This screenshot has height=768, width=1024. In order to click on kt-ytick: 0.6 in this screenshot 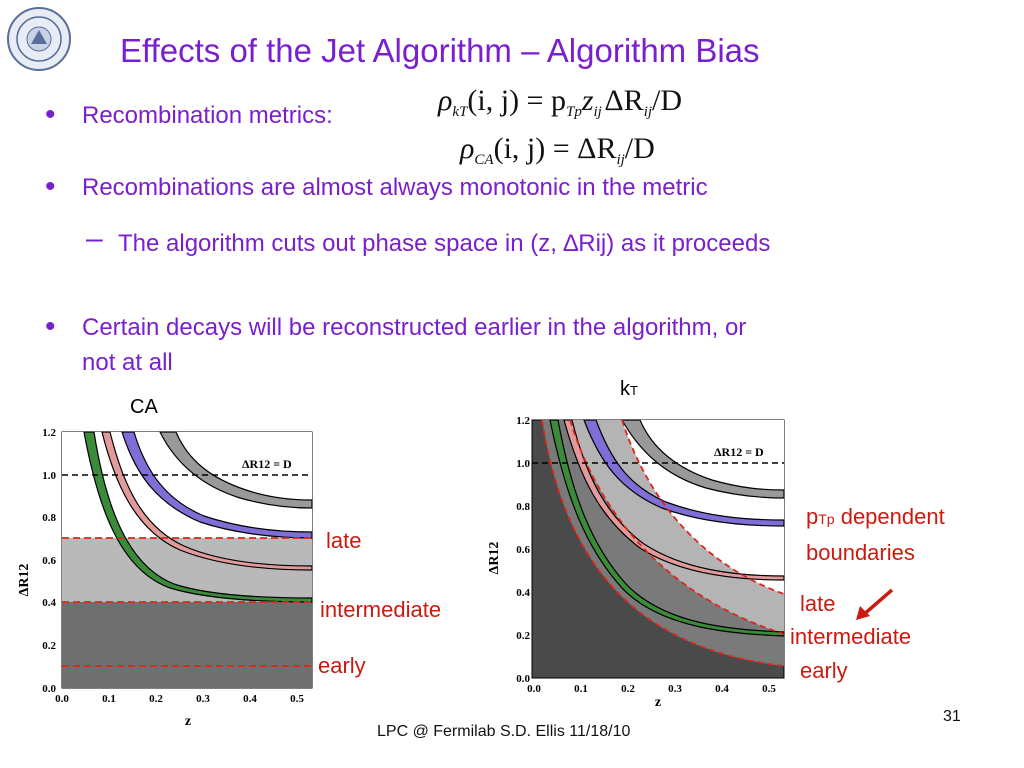, I will do `click(523, 550)`.